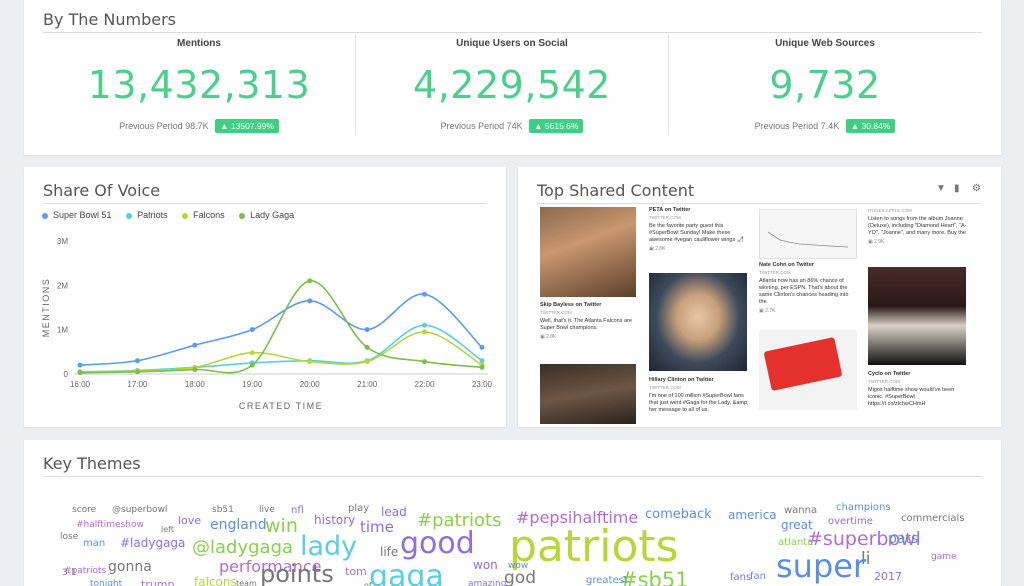 Image resolution: width=1024 pixels, height=586 pixels. Describe the element at coordinates (556, 312) in the screenshot. I see `content-source: TWITTER.COM` at that location.